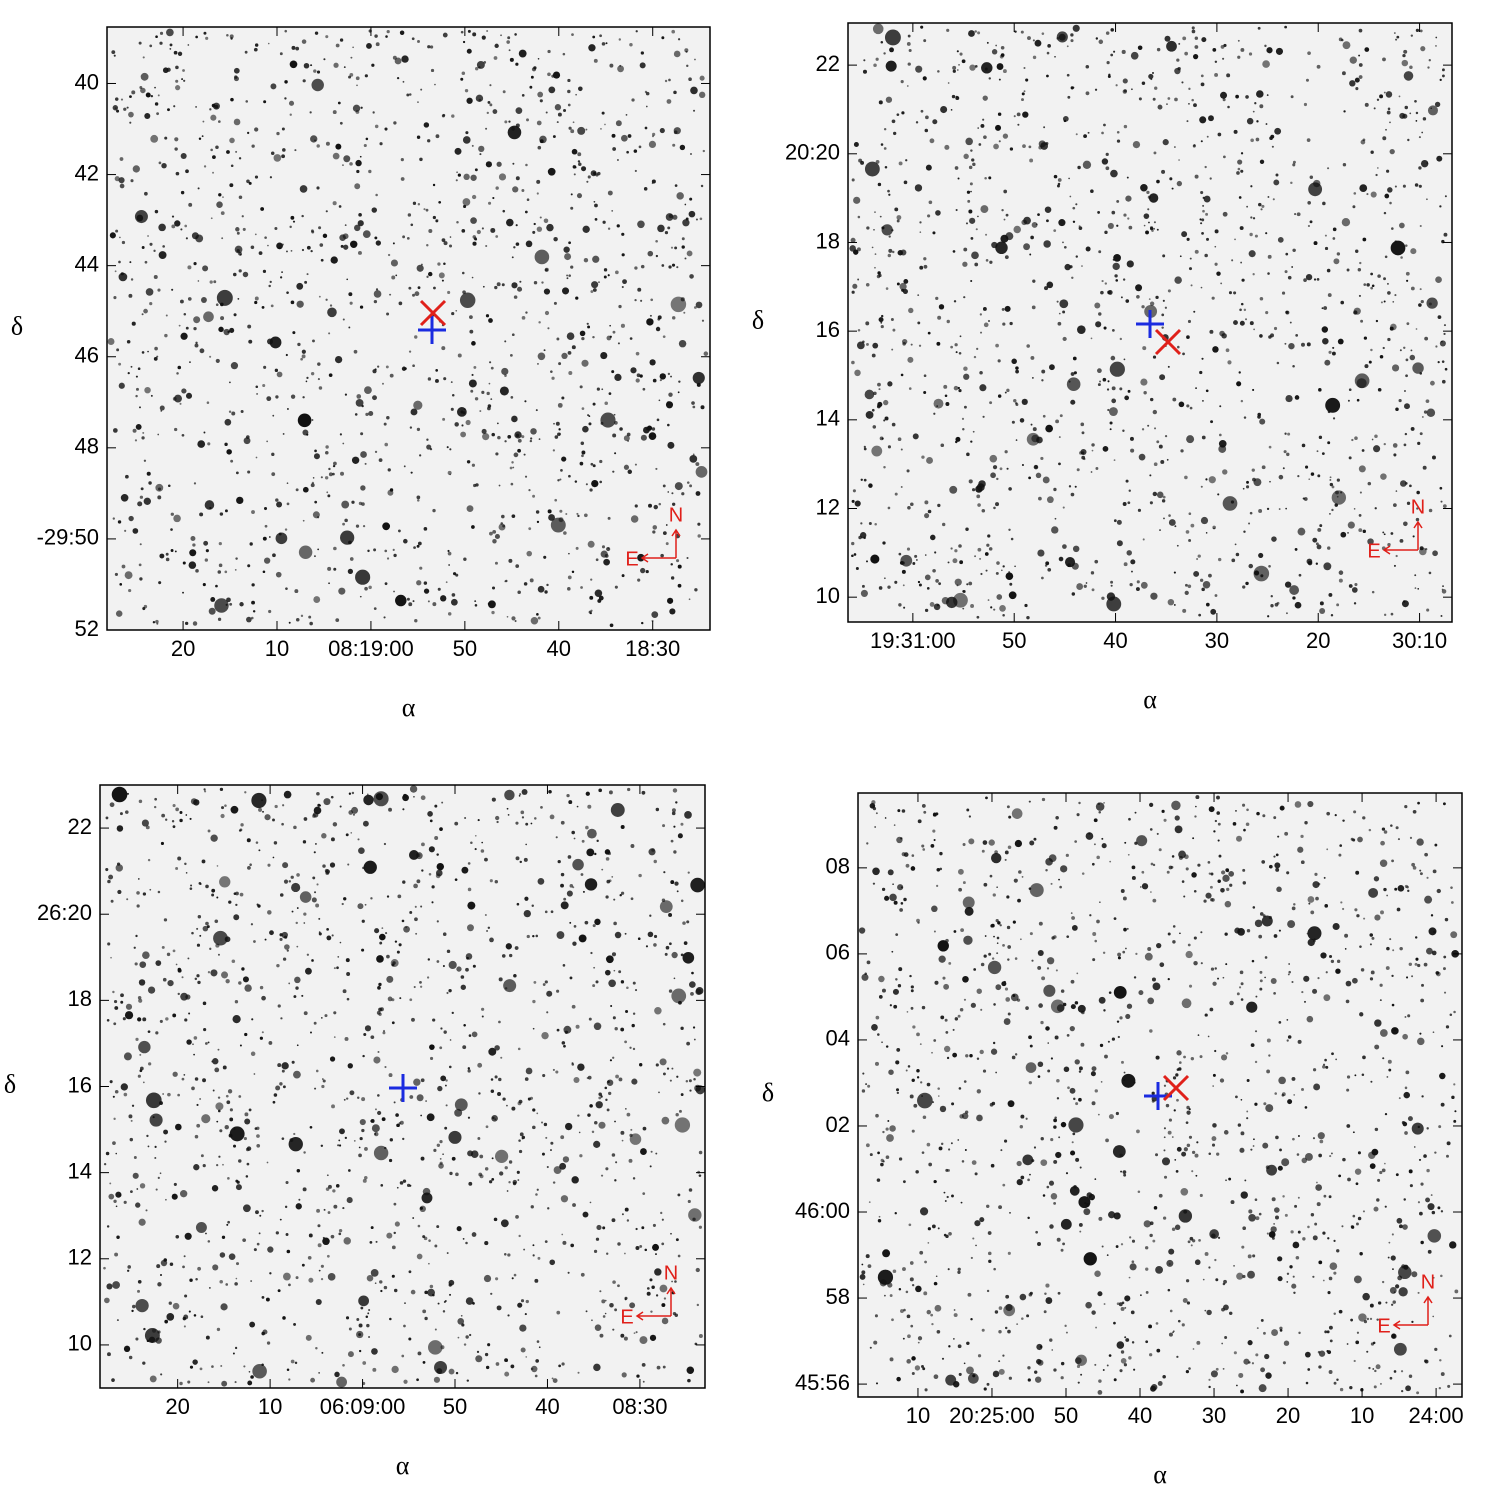  I want to click on x-tick-label: 06:09:00, so click(363, 1406).